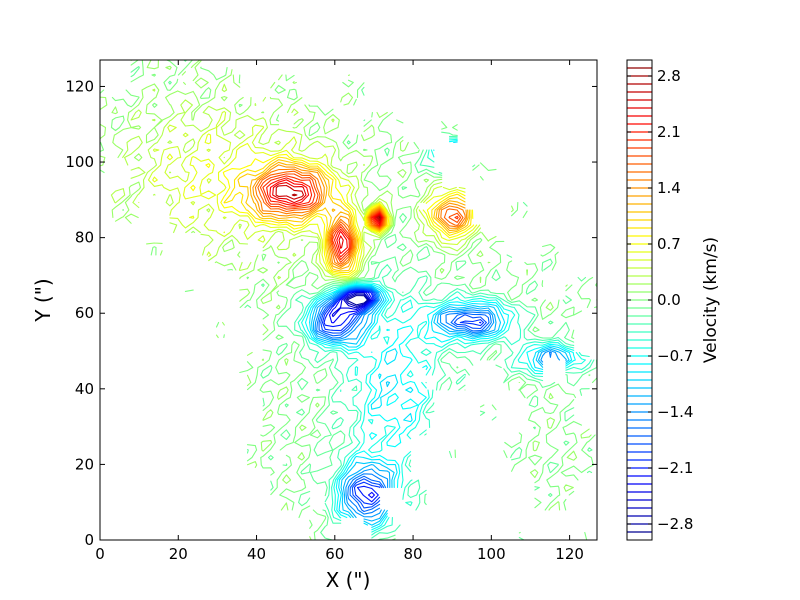 Image resolution: width=800 pixels, height=600 pixels. I want to click on colorbar-tick-label: −2.1, so click(675, 468).